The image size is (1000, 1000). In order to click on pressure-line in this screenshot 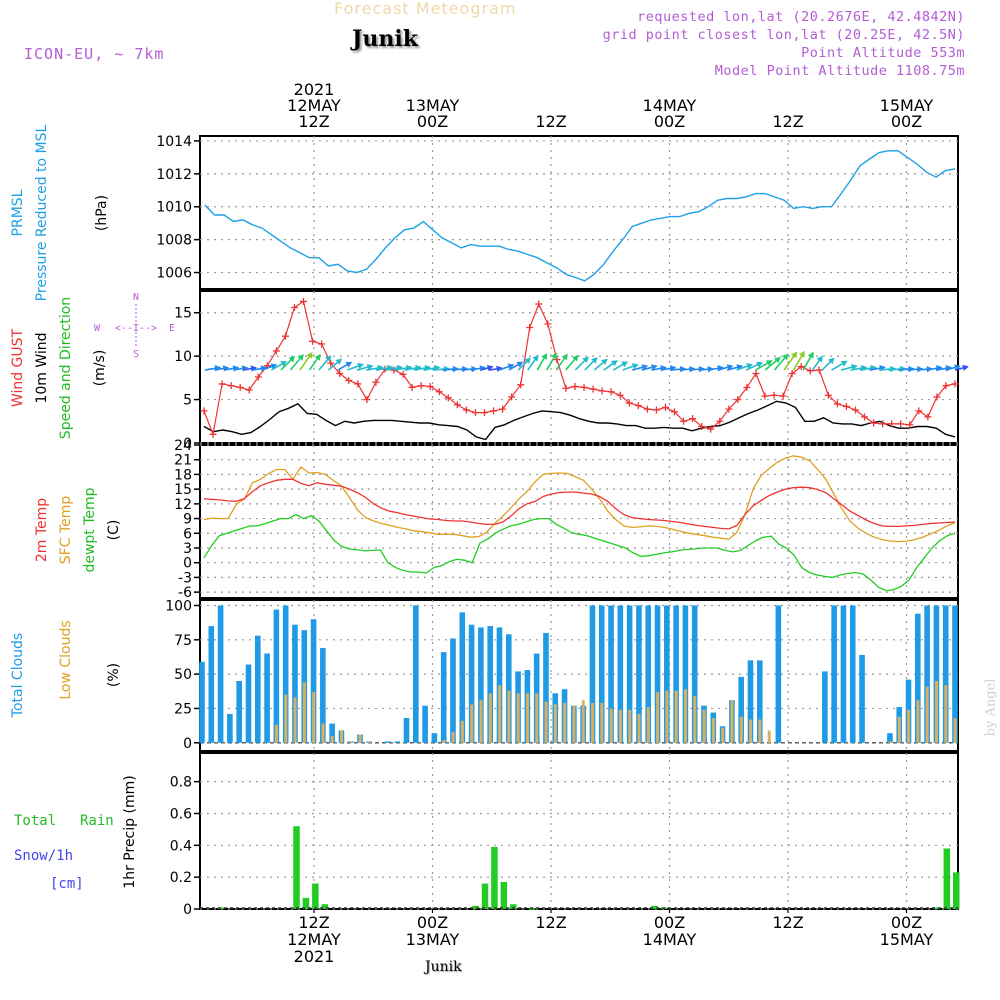, I will do `click(580, 216)`.